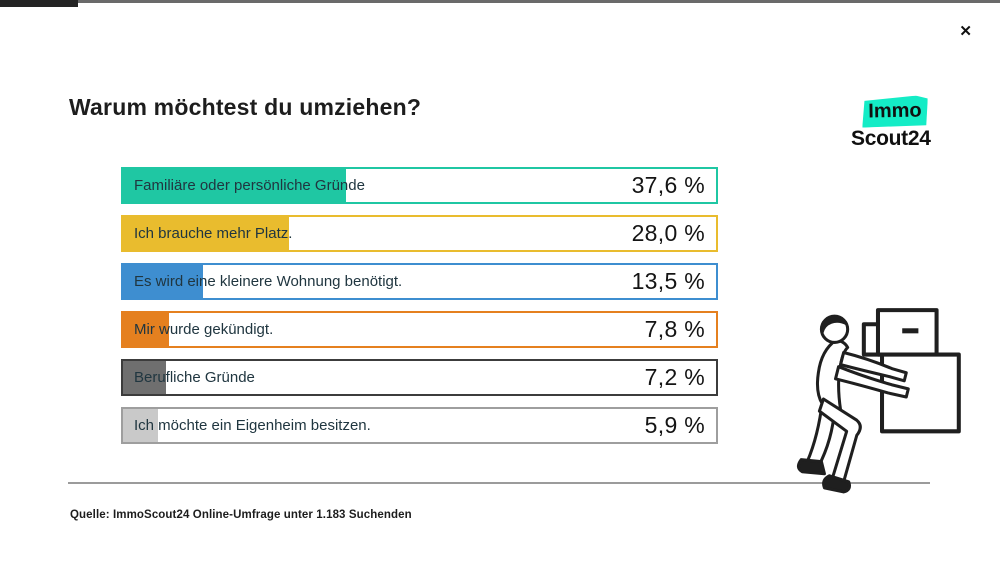  Describe the element at coordinates (668, 281) in the screenshot. I see `bar-value-label: 13,5 %` at that location.